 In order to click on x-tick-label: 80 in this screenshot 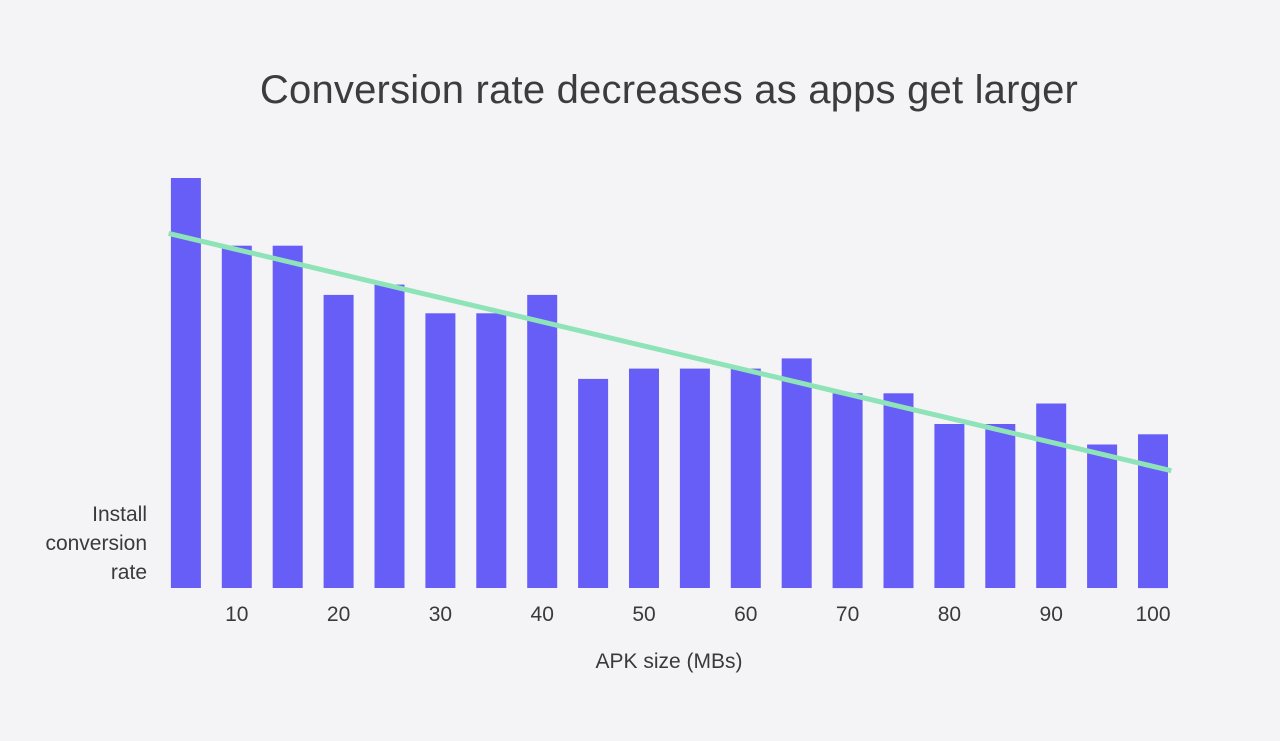, I will do `click(949, 614)`.